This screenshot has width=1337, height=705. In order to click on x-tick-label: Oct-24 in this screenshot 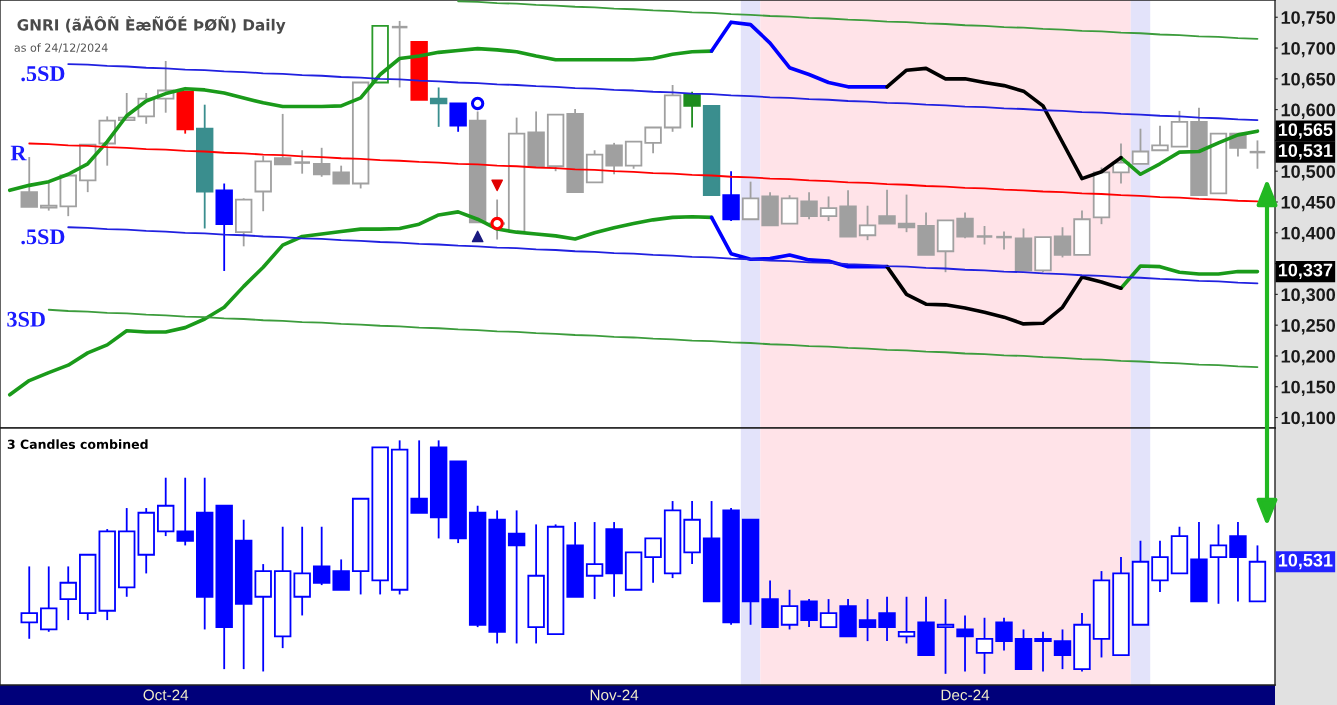, I will do `click(166, 695)`.